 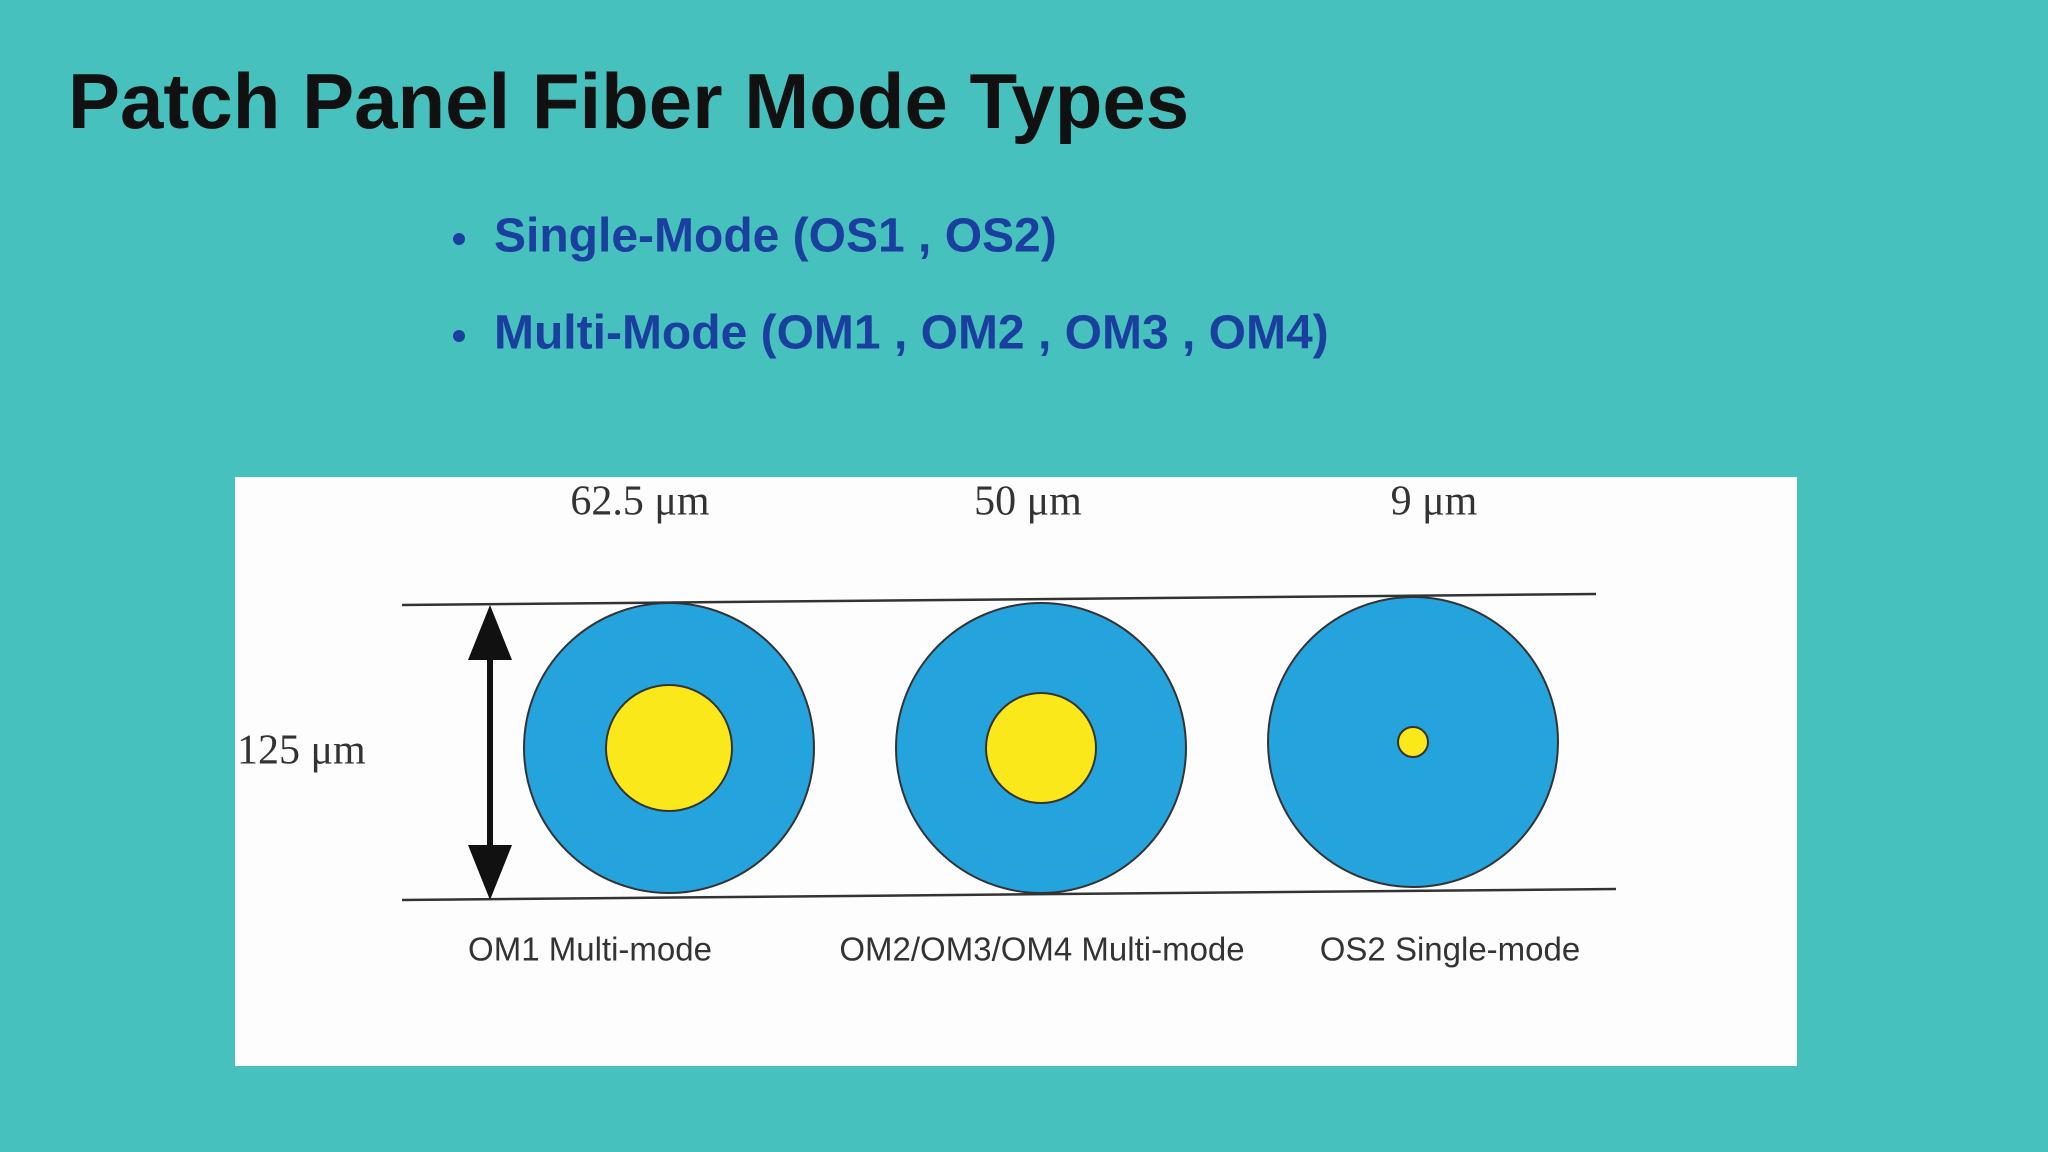 What do you see at coordinates (640, 502) in the screenshot?
I see `core-label: 62.5 μm` at bounding box center [640, 502].